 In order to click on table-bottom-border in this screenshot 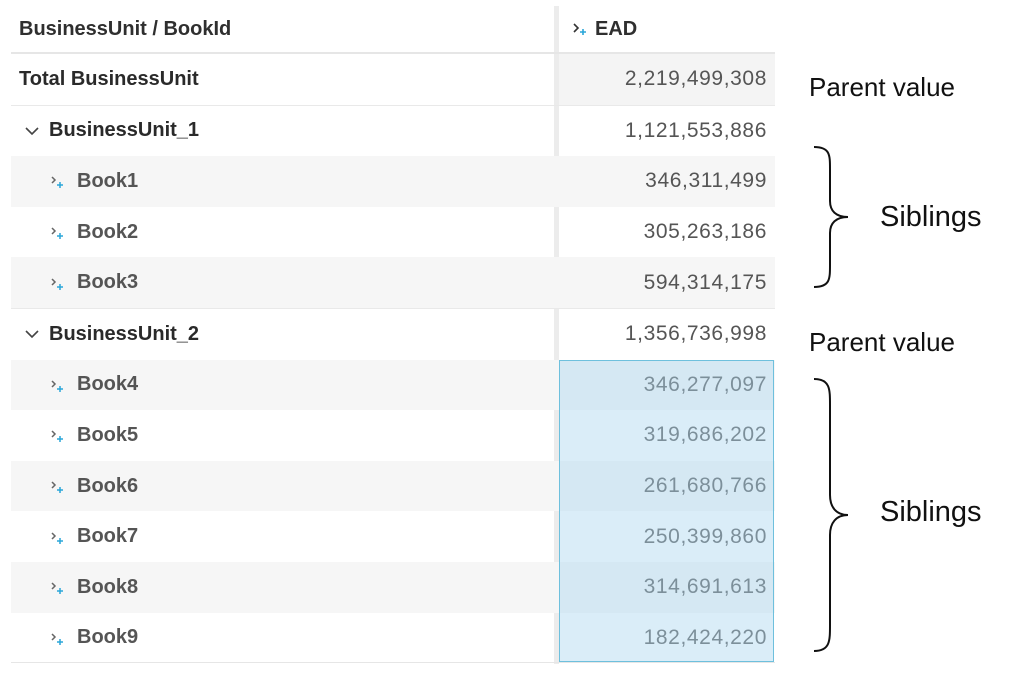, I will do `click(393, 662)`.